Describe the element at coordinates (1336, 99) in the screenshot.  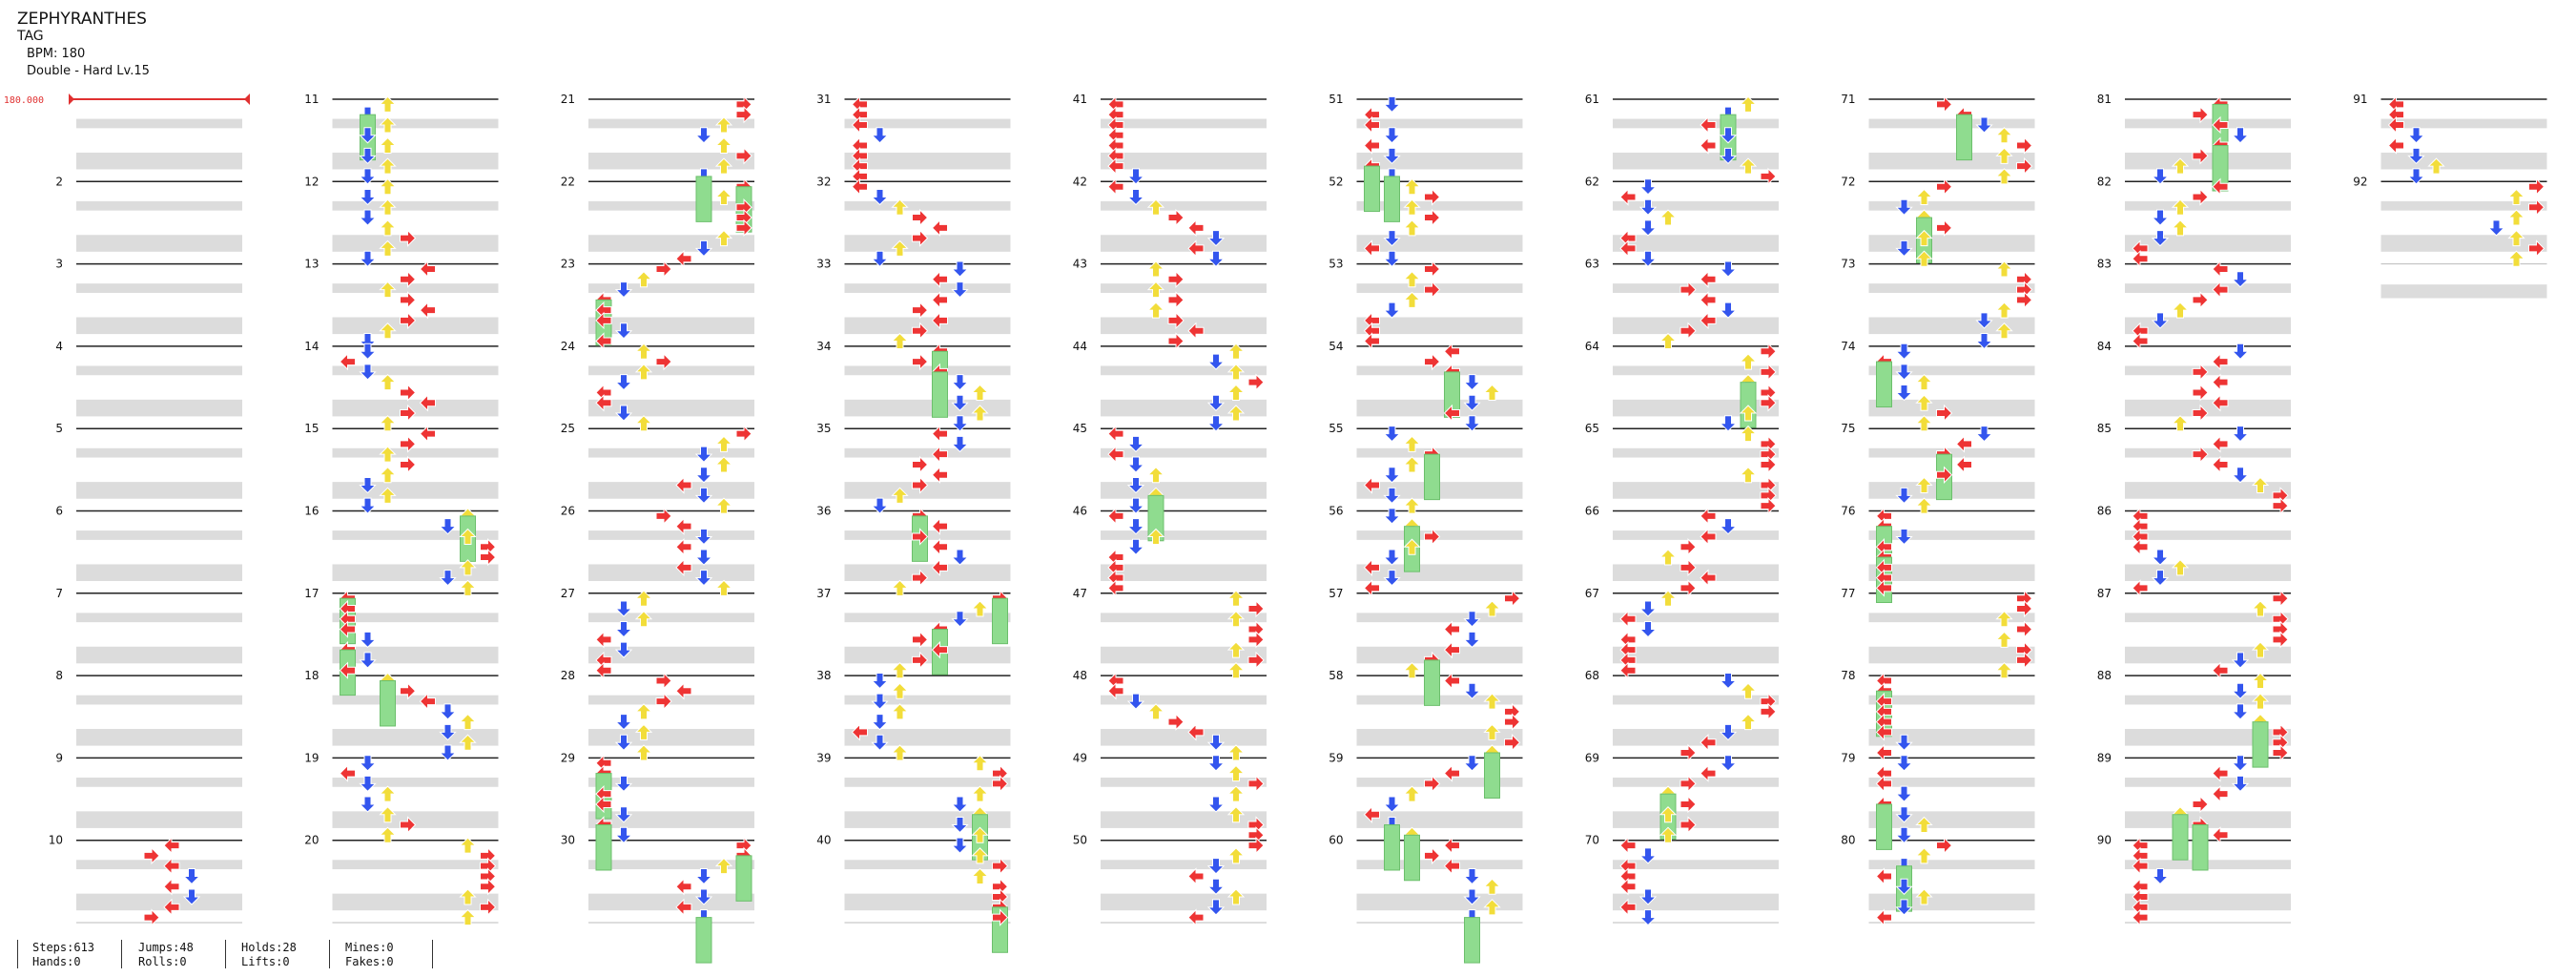
I see `measure-number: 51` at that location.